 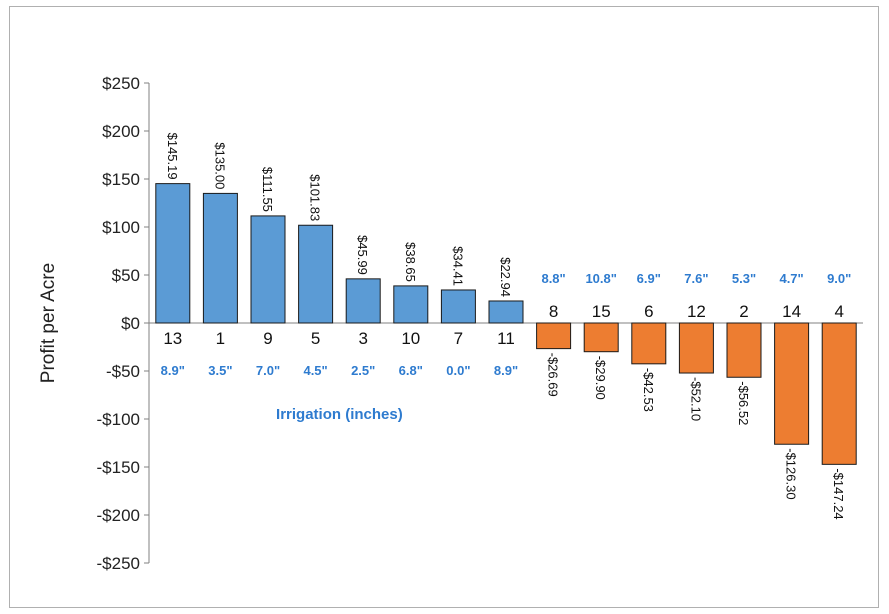 What do you see at coordinates (743, 403) in the screenshot?
I see `data-label: -$56.52` at bounding box center [743, 403].